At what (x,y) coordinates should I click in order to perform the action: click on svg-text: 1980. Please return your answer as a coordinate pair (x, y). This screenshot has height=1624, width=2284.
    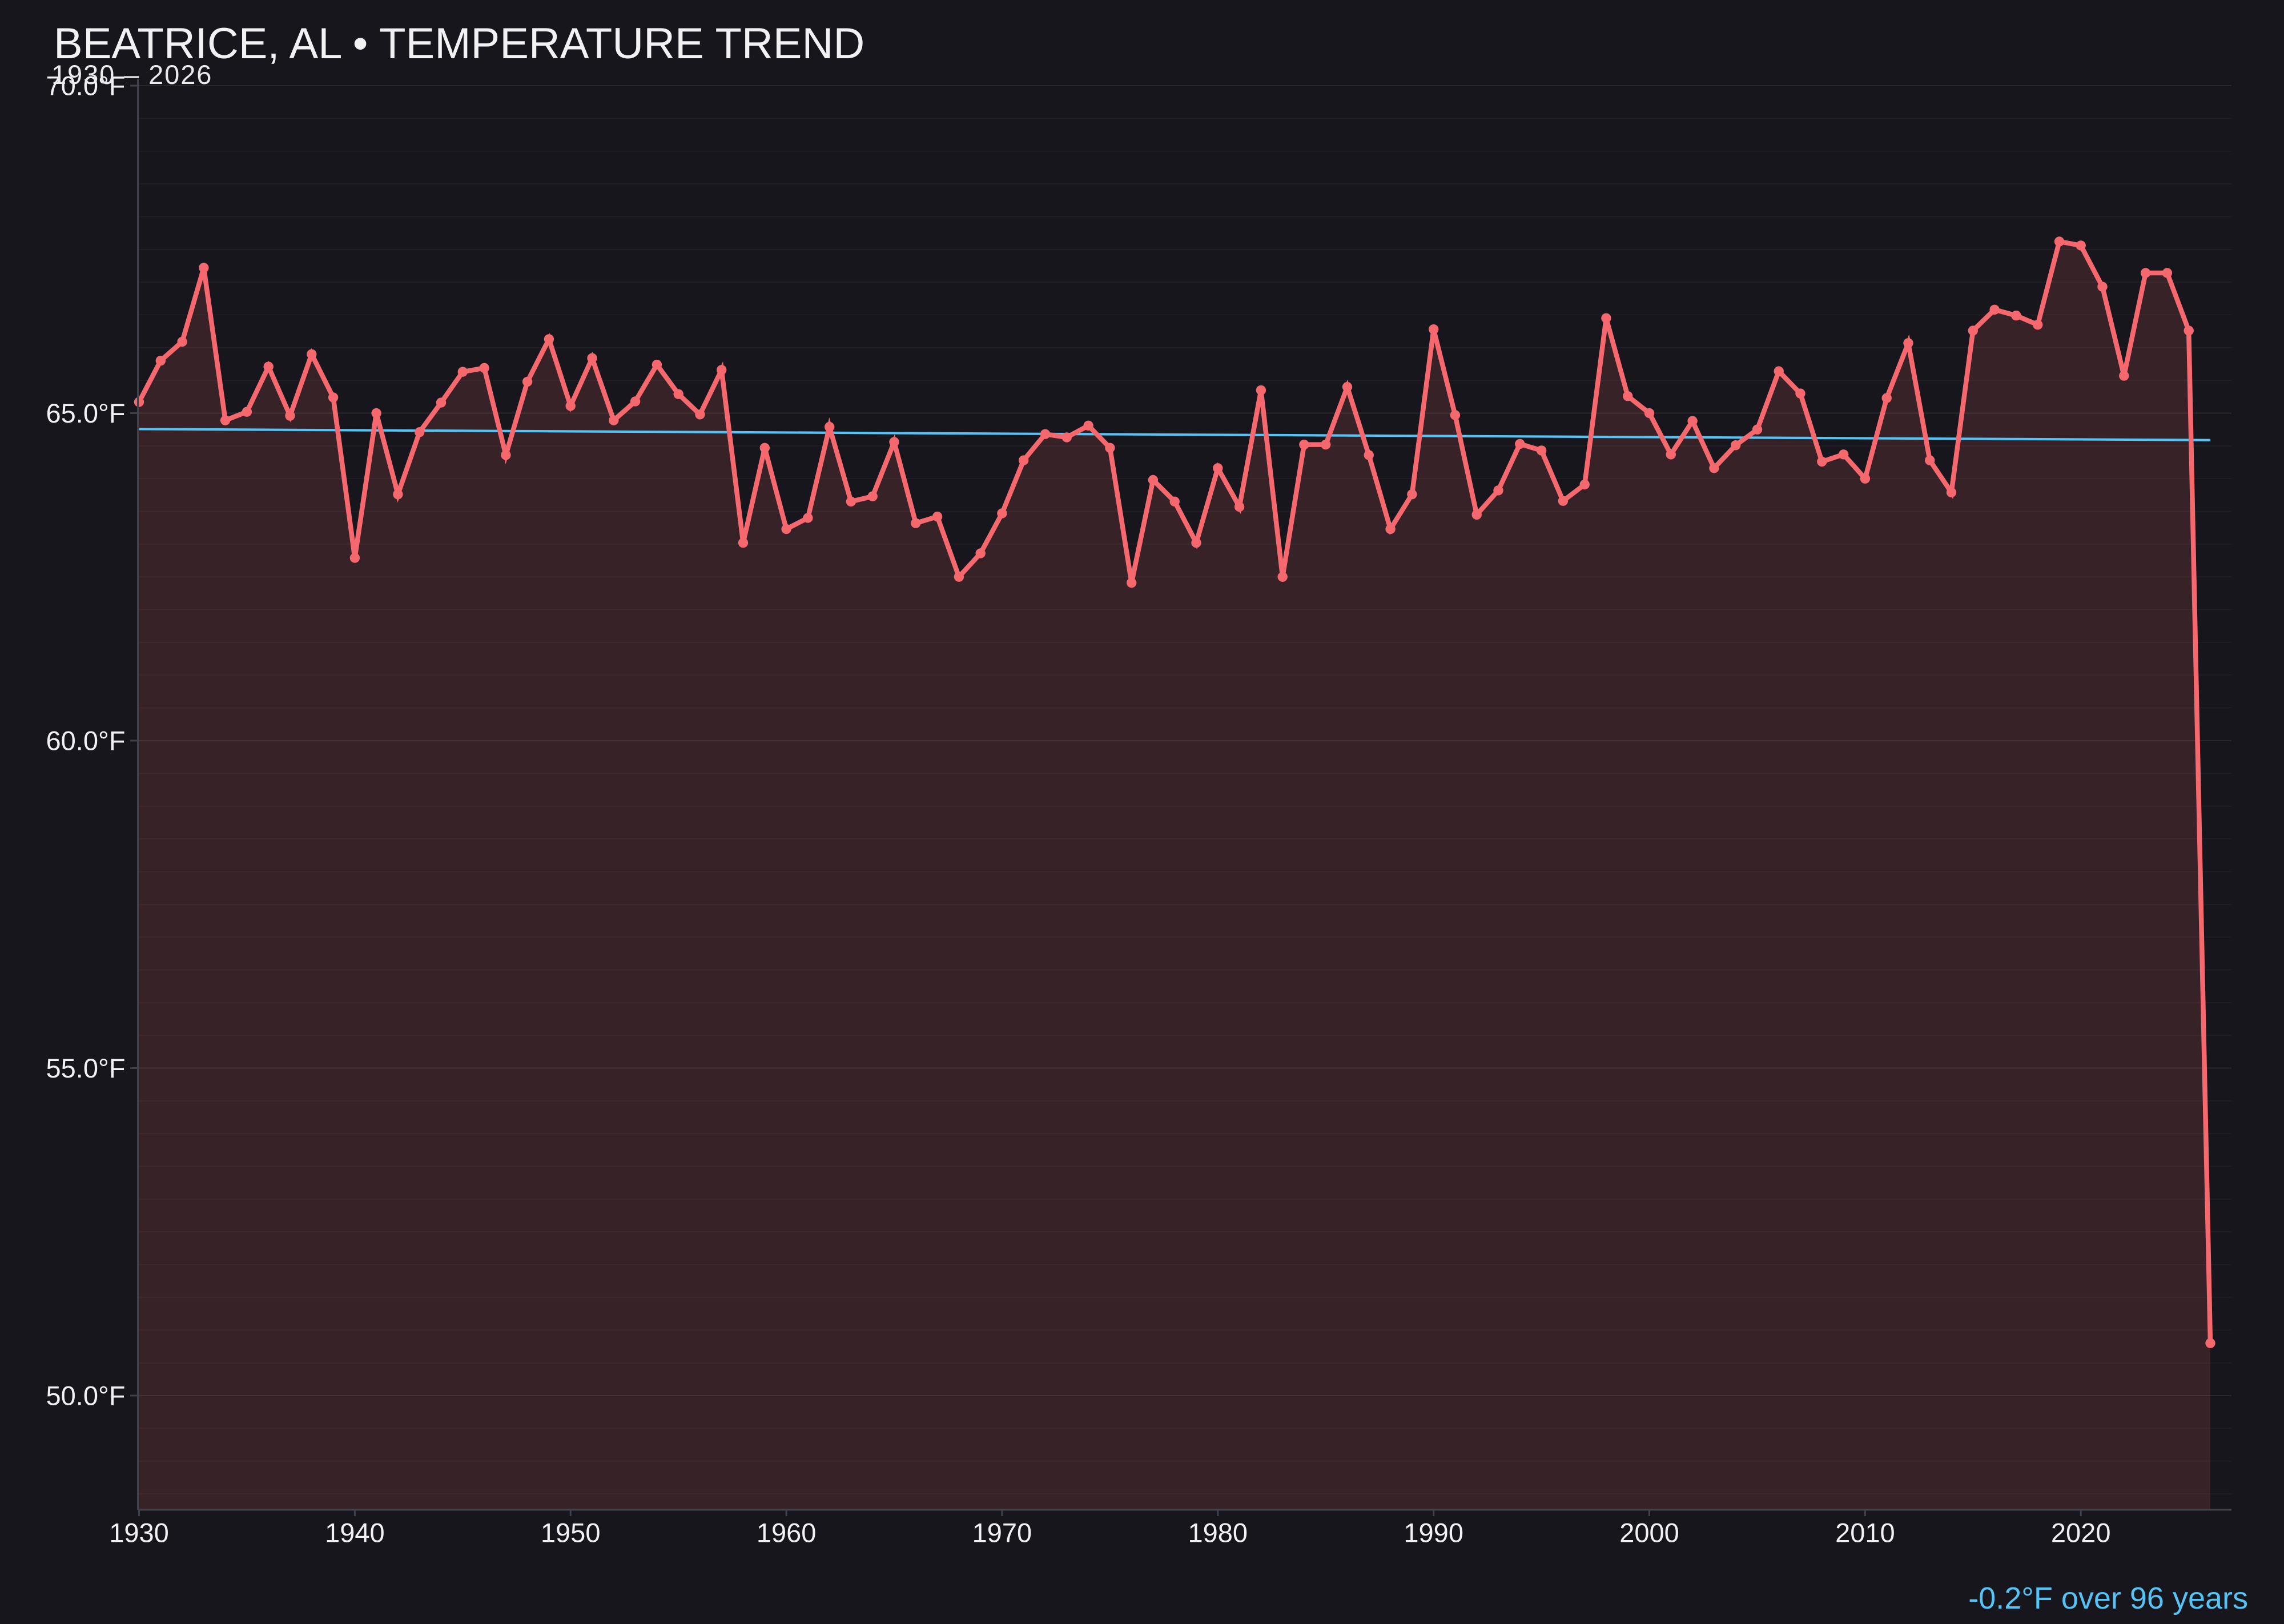
    Looking at the image, I should click on (1218, 1533).